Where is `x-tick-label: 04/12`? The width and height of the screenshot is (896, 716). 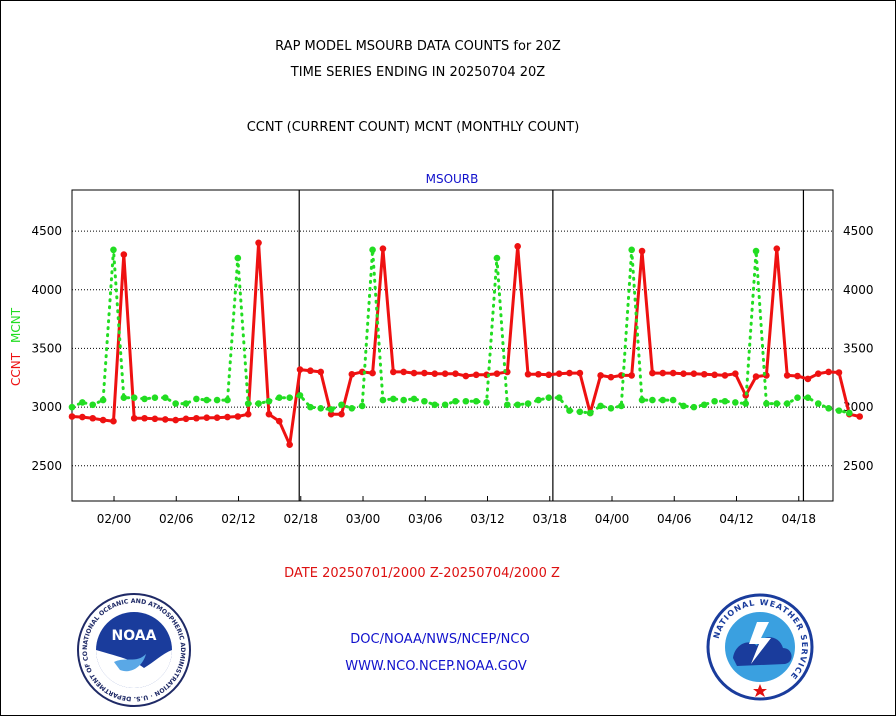
x-tick-label: 04/12 is located at coordinates (736, 519).